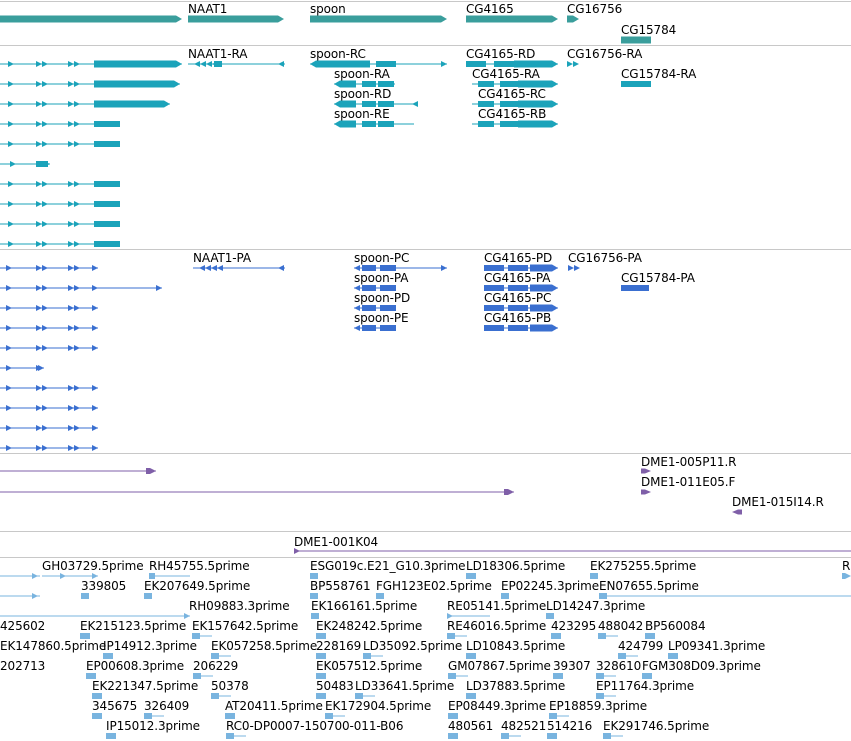 Image resolution: width=851 pixels, height=741 pixels. I want to click on est-label: BP558761, so click(340, 586).